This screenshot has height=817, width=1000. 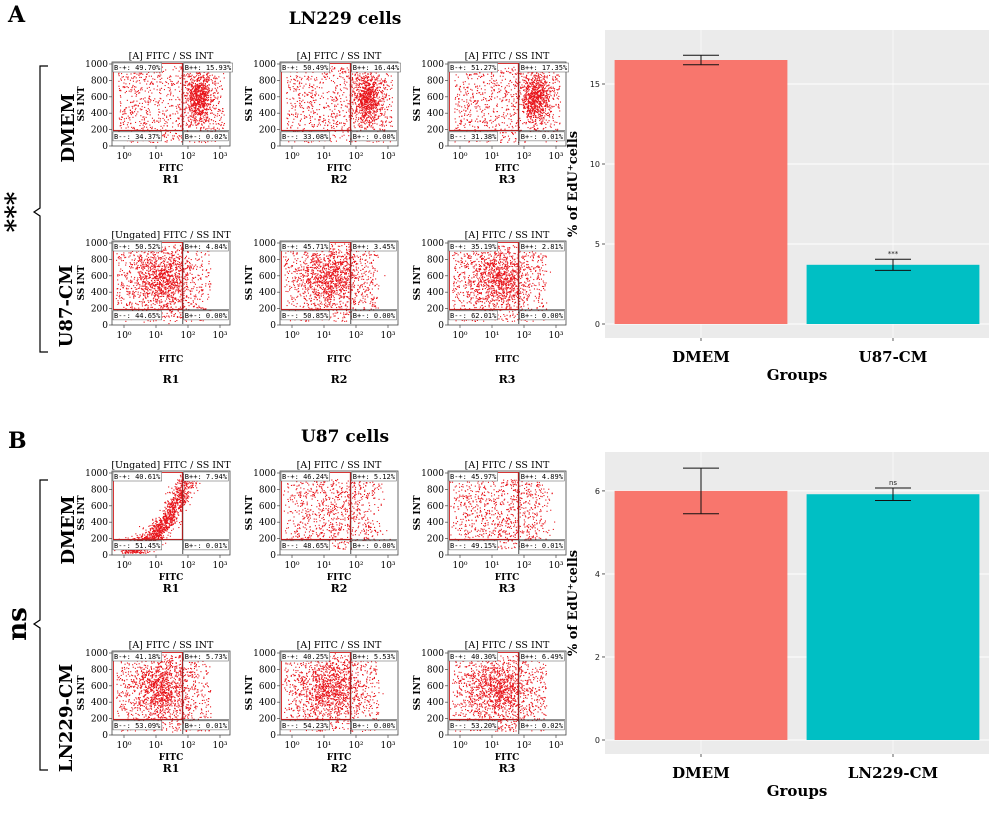 I want to click on replicate-label: R1, so click(x=171, y=768).